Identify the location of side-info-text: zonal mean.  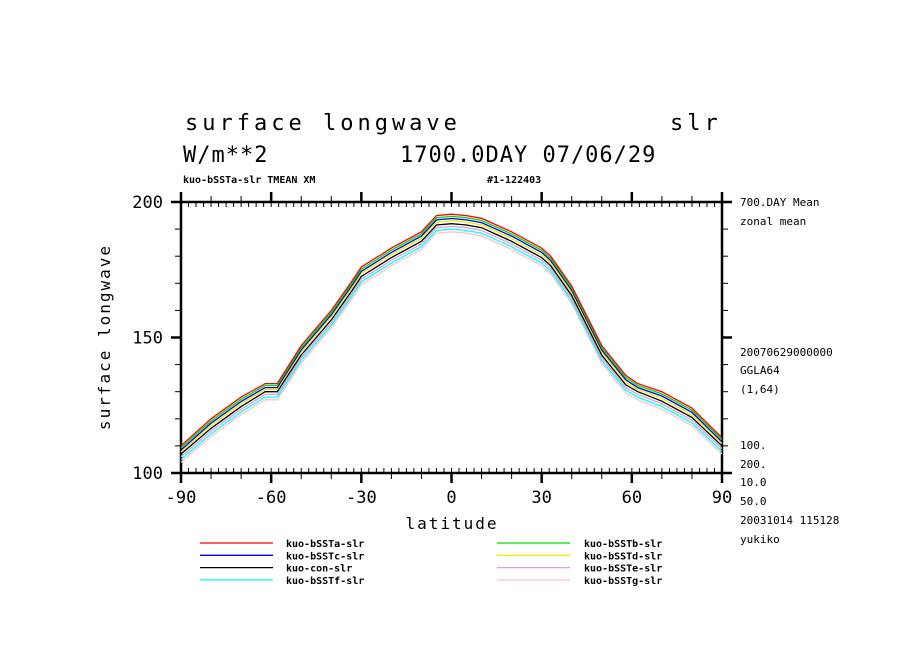
(773, 221).